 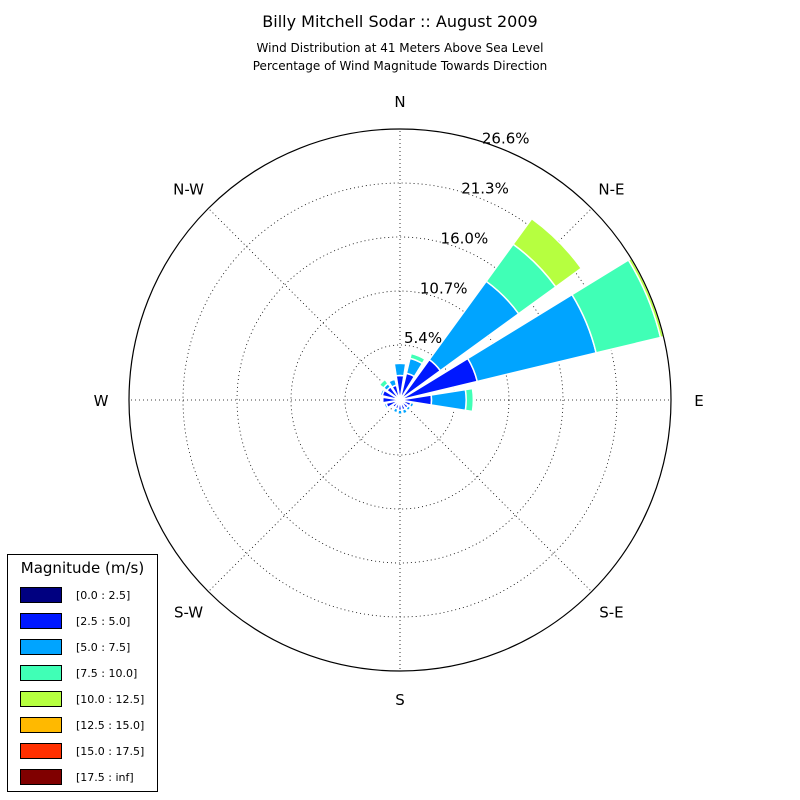 What do you see at coordinates (392, 383) in the screenshot?
I see `wedge-nnw` at bounding box center [392, 383].